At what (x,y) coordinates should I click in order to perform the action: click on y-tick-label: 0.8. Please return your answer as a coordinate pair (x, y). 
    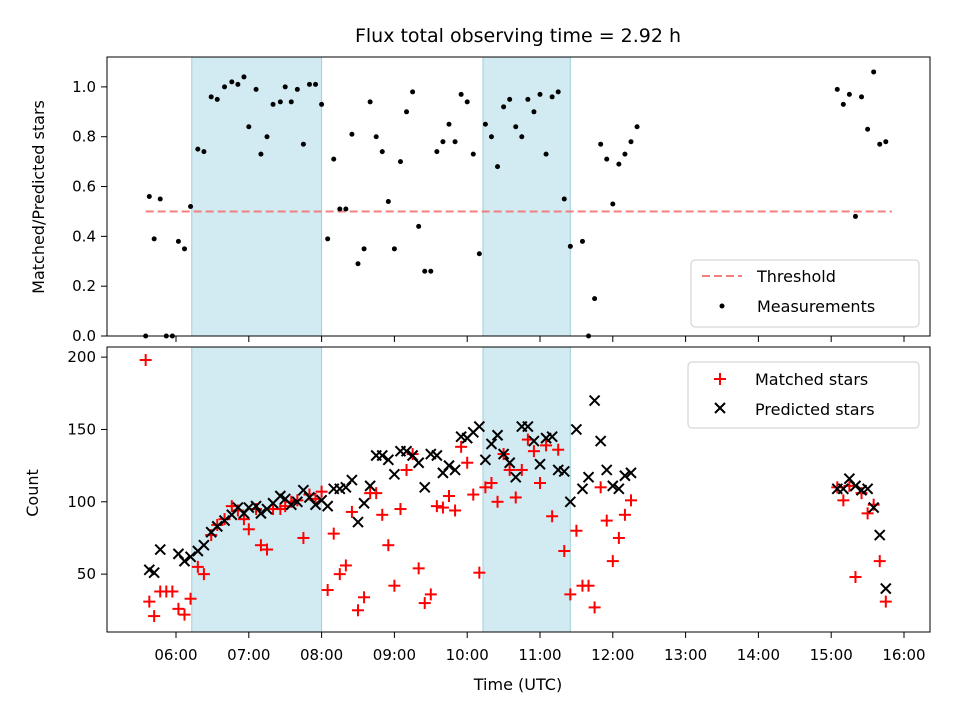
    Looking at the image, I should click on (84, 137).